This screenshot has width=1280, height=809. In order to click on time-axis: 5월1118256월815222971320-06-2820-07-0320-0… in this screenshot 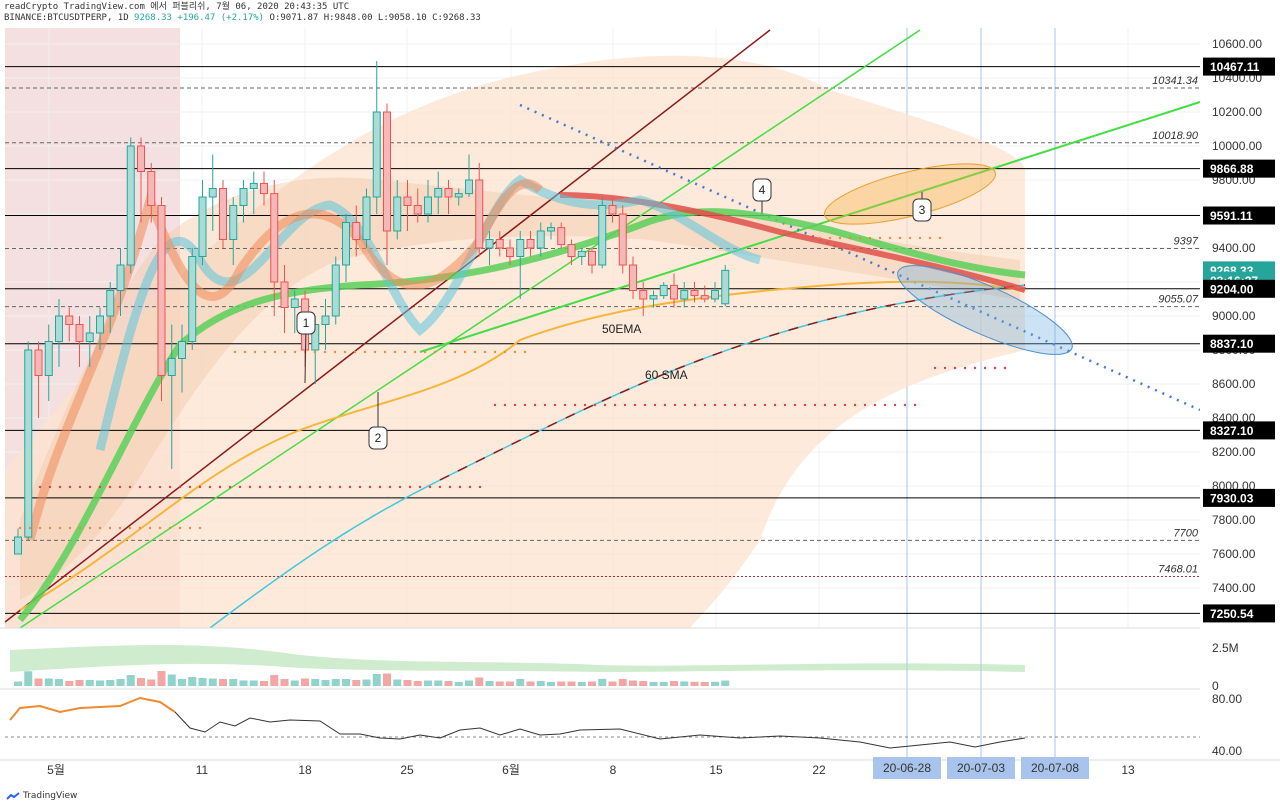, I will do `click(640, 768)`.